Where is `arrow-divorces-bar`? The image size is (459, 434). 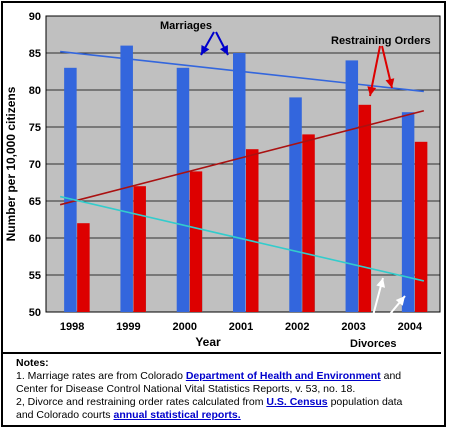 arrow-divorces-bar is located at coordinates (387, 317).